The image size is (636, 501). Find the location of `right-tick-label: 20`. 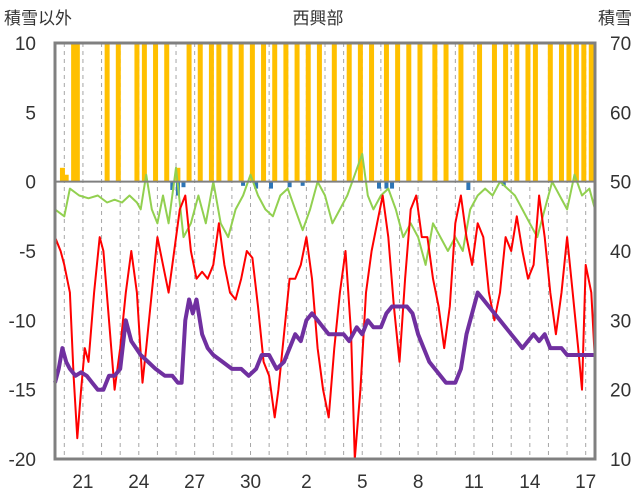

right-tick-label: 20 is located at coordinates (620, 391).